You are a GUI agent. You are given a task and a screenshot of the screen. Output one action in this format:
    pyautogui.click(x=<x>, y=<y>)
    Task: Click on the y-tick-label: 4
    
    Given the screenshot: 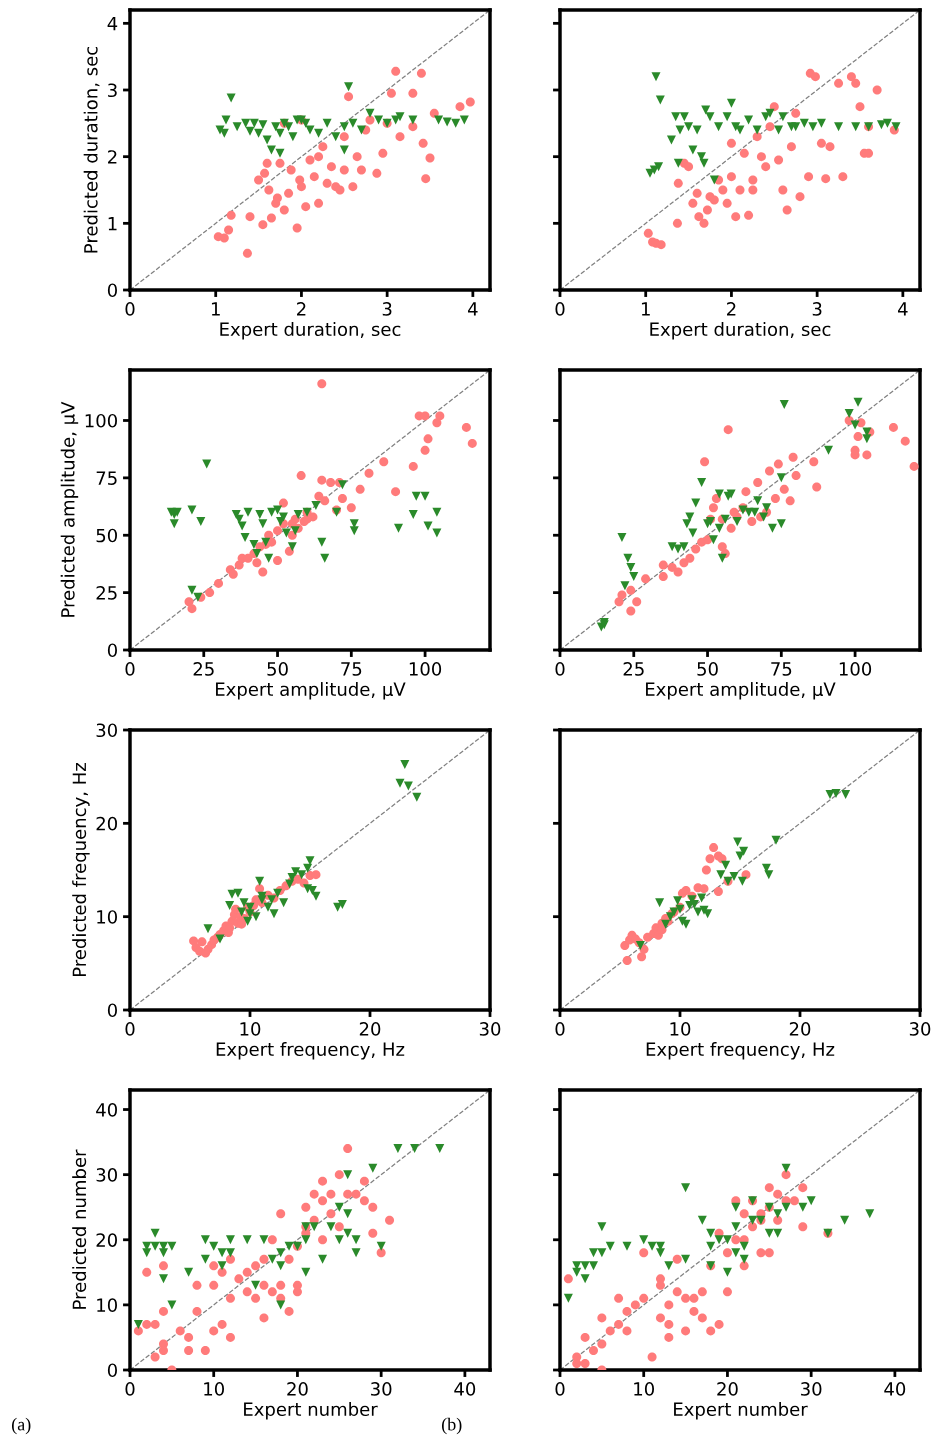 What is the action you would take?
    pyautogui.click(x=112, y=24)
    